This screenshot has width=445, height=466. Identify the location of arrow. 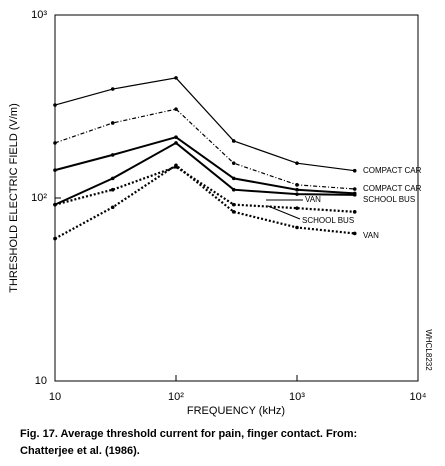
(284, 212).